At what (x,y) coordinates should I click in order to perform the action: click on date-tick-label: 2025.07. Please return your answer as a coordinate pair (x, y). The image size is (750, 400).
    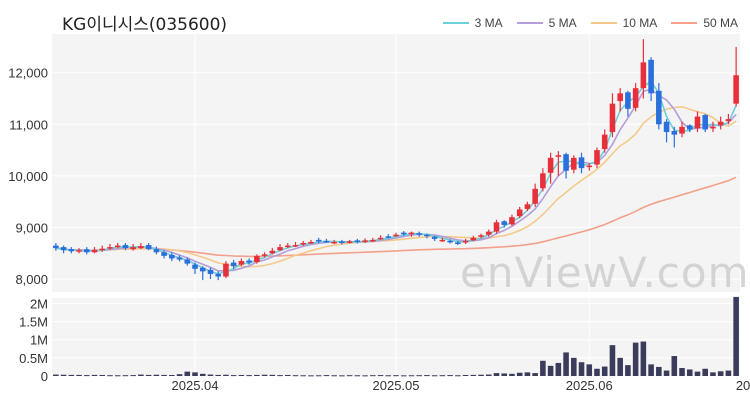
    Looking at the image, I should click on (743, 385).